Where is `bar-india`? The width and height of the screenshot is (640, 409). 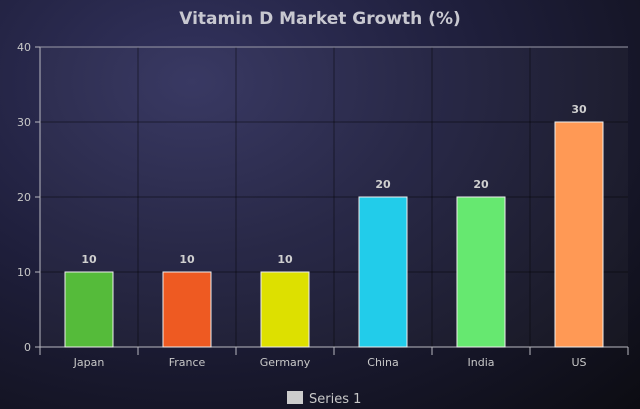
bar-india is located at coordinates (481, 272).